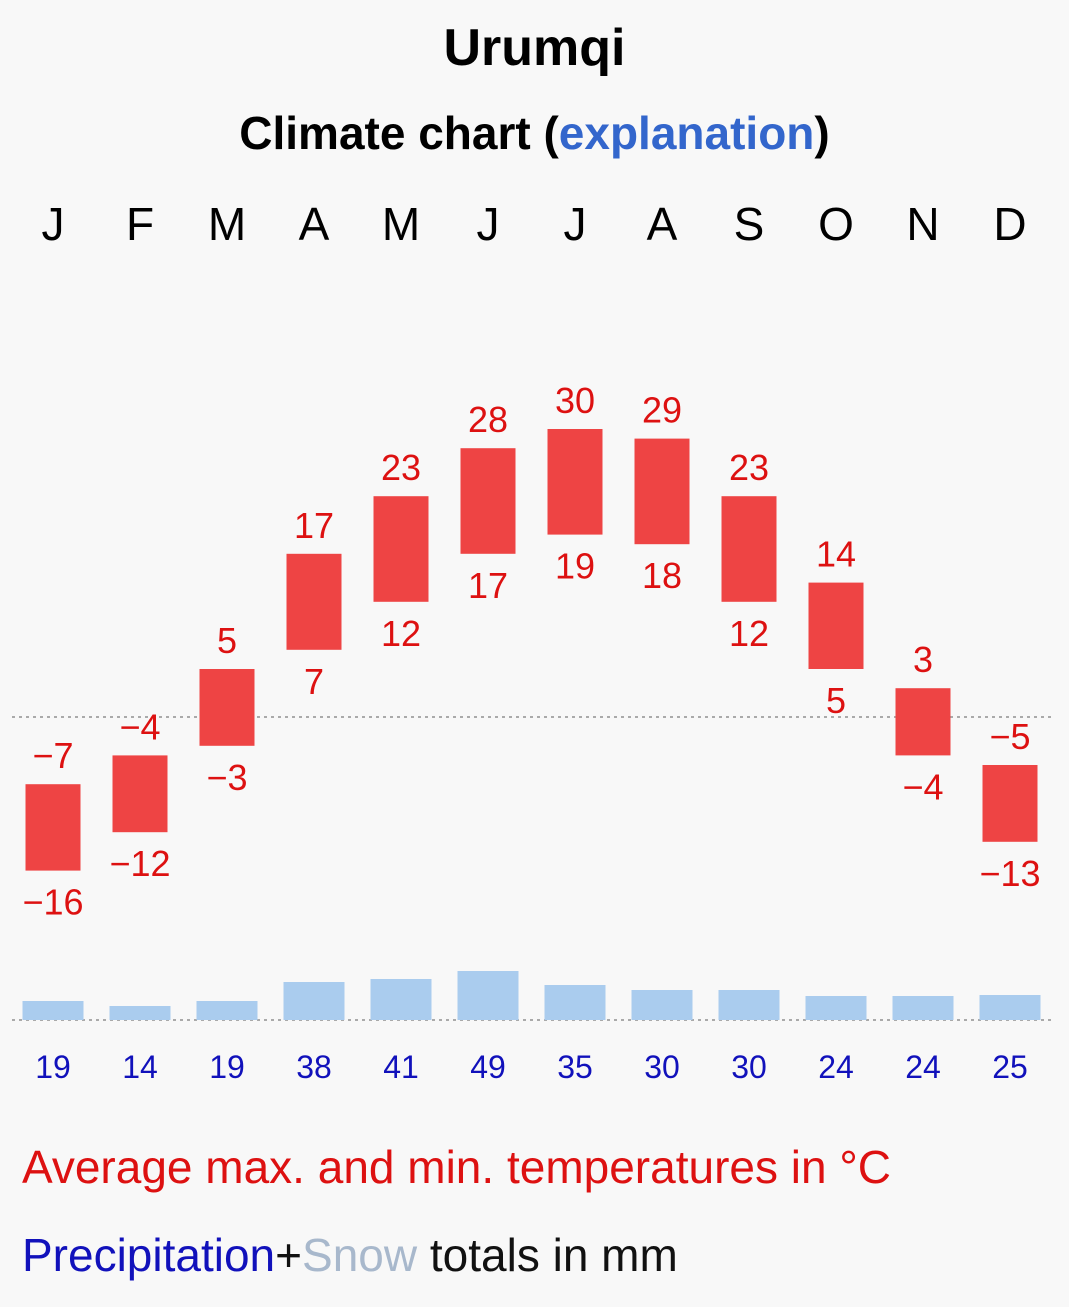 The height and width of the screenshot is (1307, 1069). What do you see at coordinates (360, 1255) in the screenshot?
I see `legend-snow-word: Snow` at bounding box center [360, 1255].